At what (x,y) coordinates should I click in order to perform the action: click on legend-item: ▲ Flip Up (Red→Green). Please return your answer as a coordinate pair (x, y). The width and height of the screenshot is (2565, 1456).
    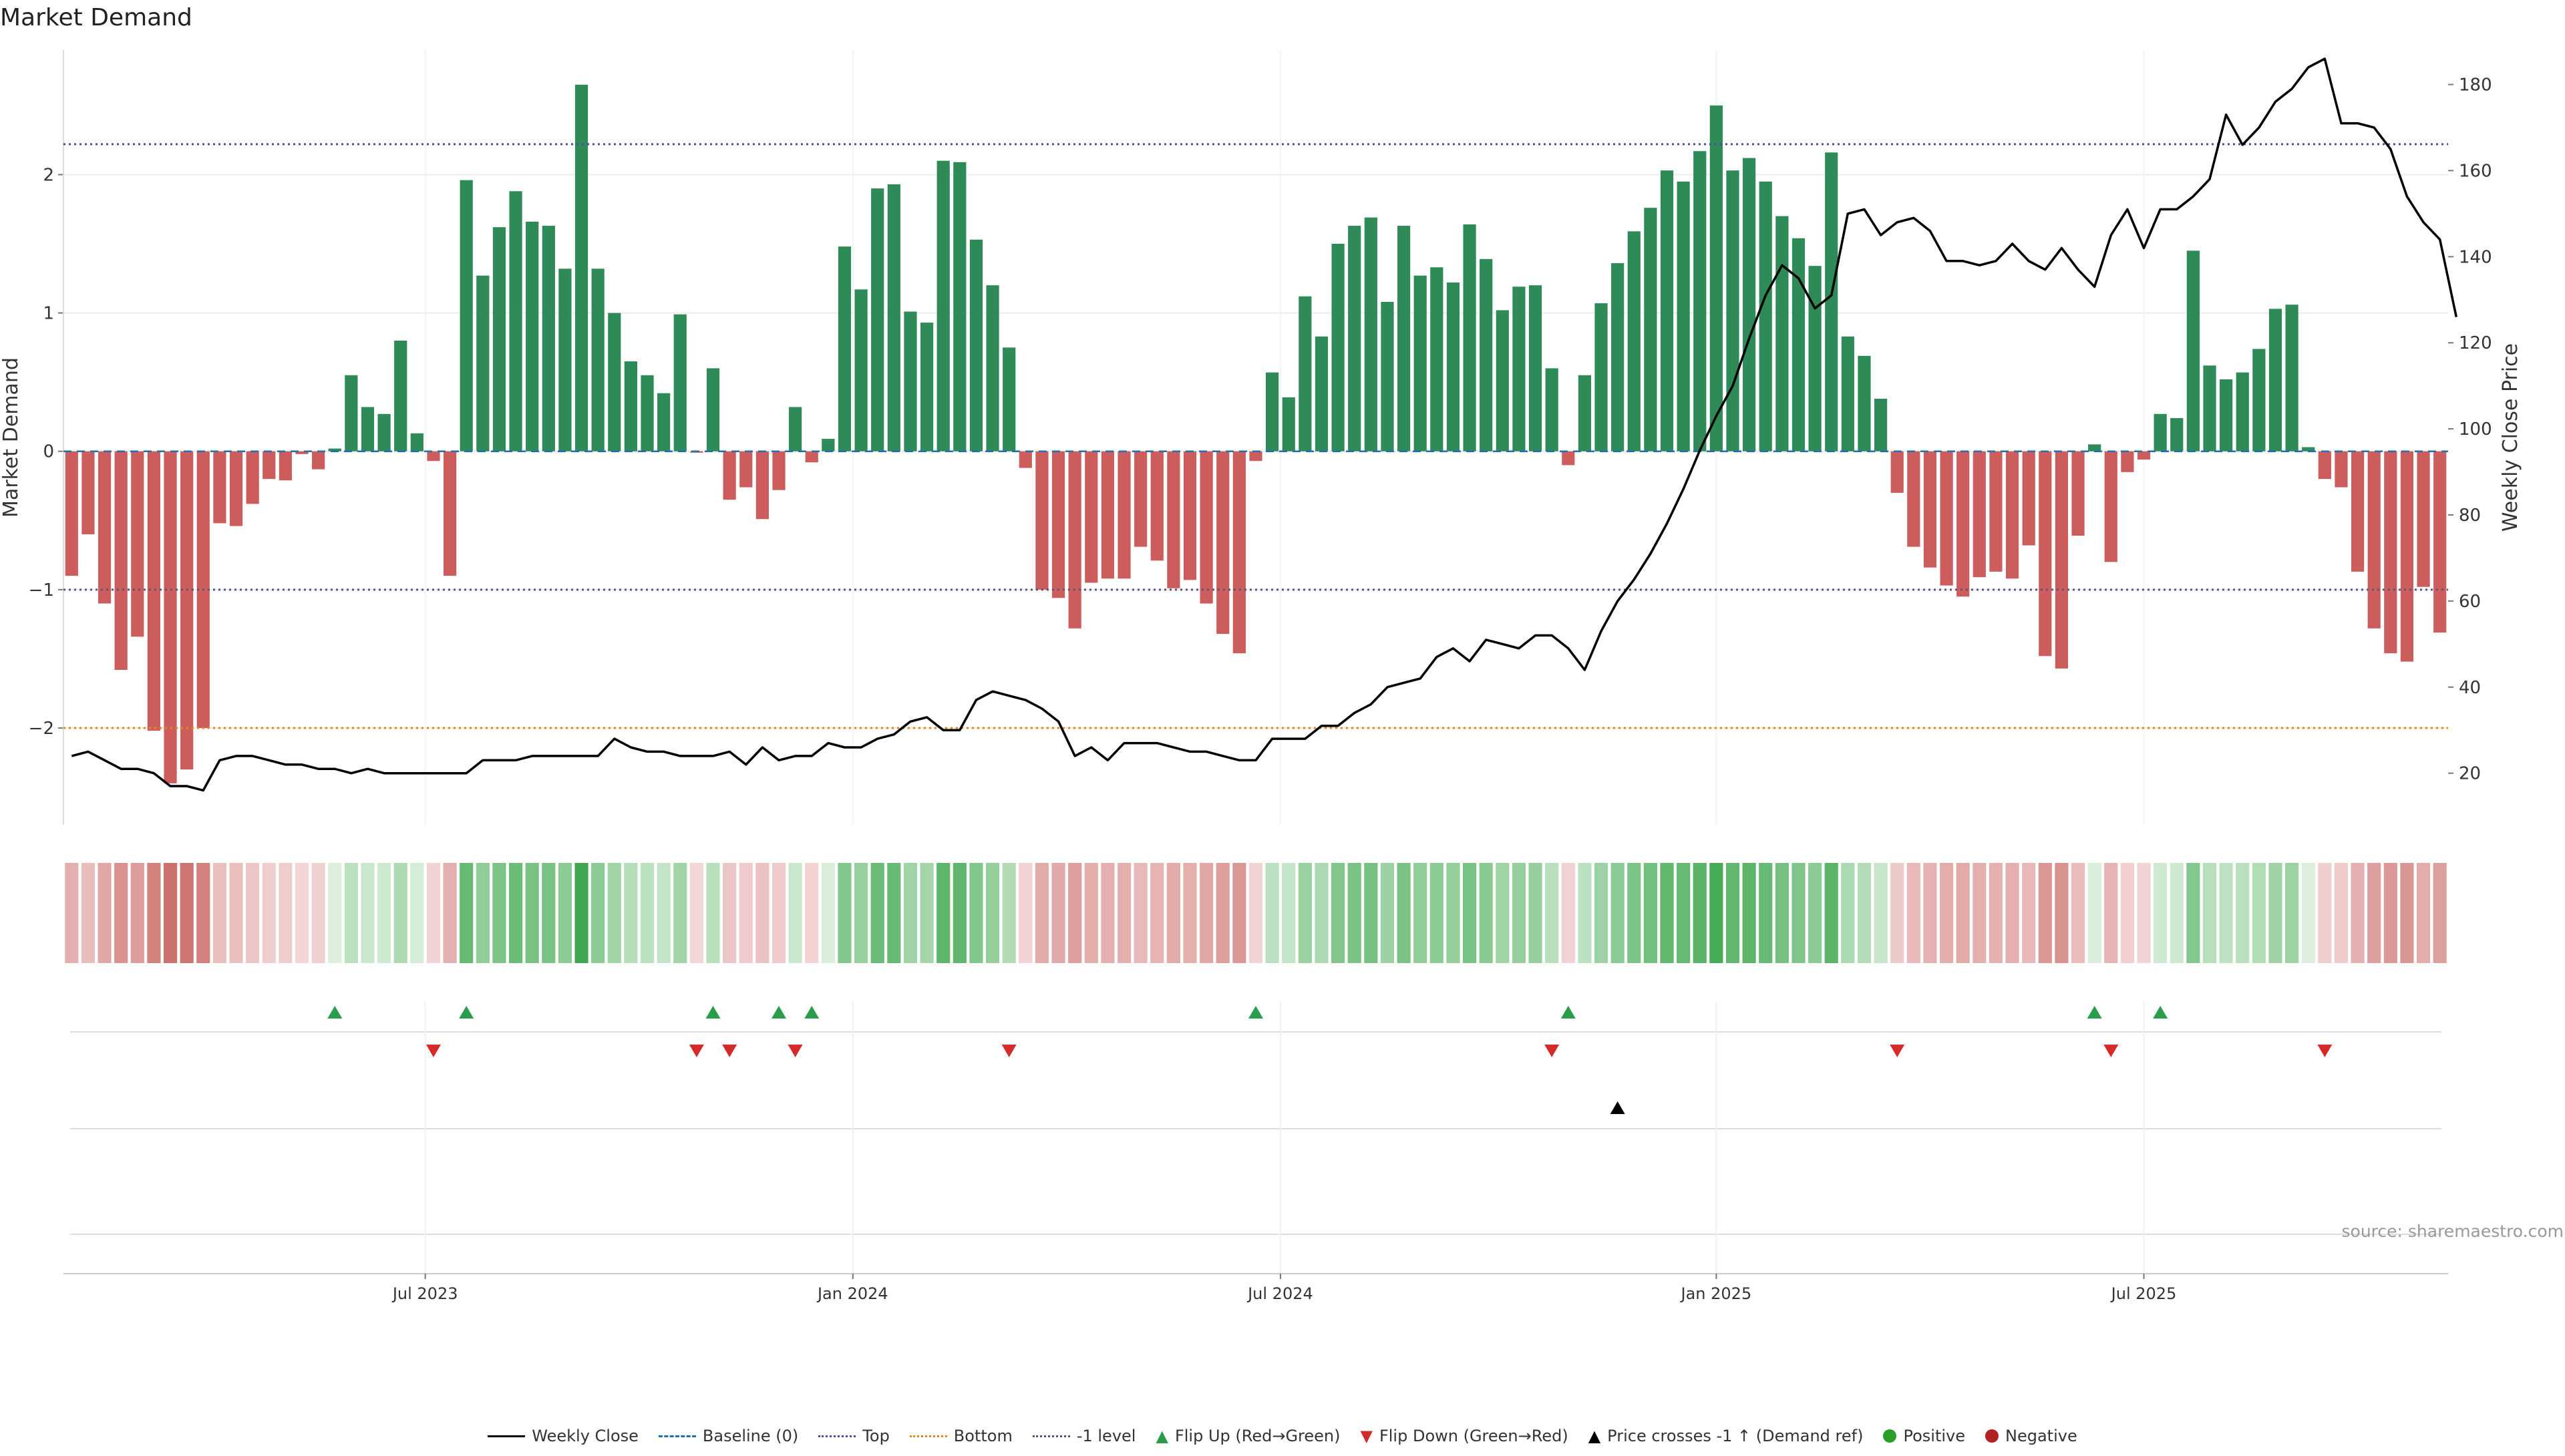
    Looking at the image, I should click on (1248, 1436).